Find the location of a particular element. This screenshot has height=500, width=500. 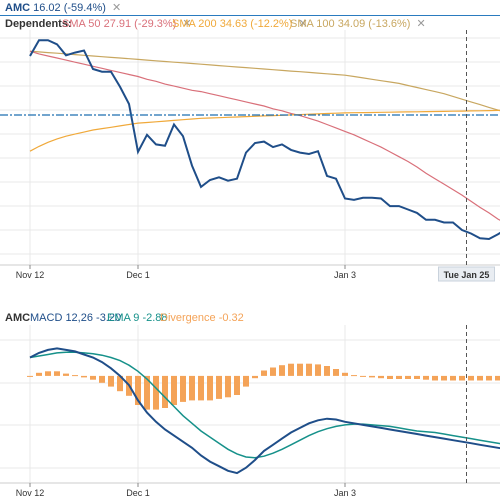

price-legend-item: AMC 16.02 (-59.4%) ✕ is located at coordinates (63, 8).